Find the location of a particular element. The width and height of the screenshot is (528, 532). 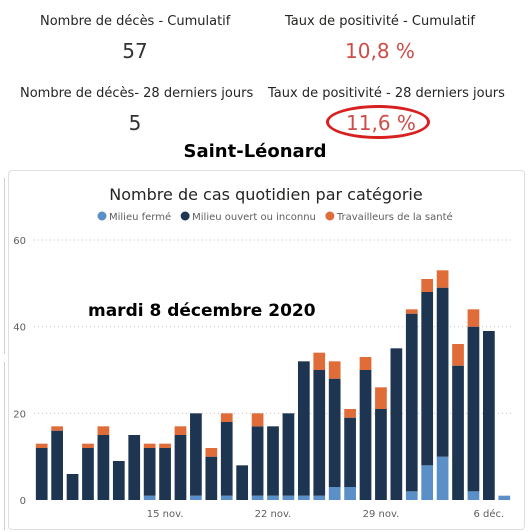

y-tick-label: 60 is located at coordinates (19, 241).